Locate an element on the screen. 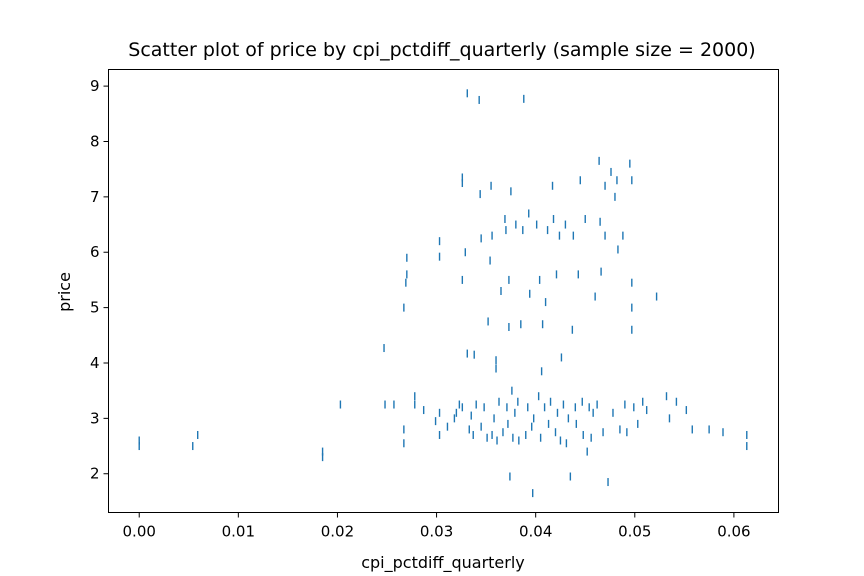 This screenshot has width=864, height=576. y-tick-label: 5 is located at coordinates (95, 308).